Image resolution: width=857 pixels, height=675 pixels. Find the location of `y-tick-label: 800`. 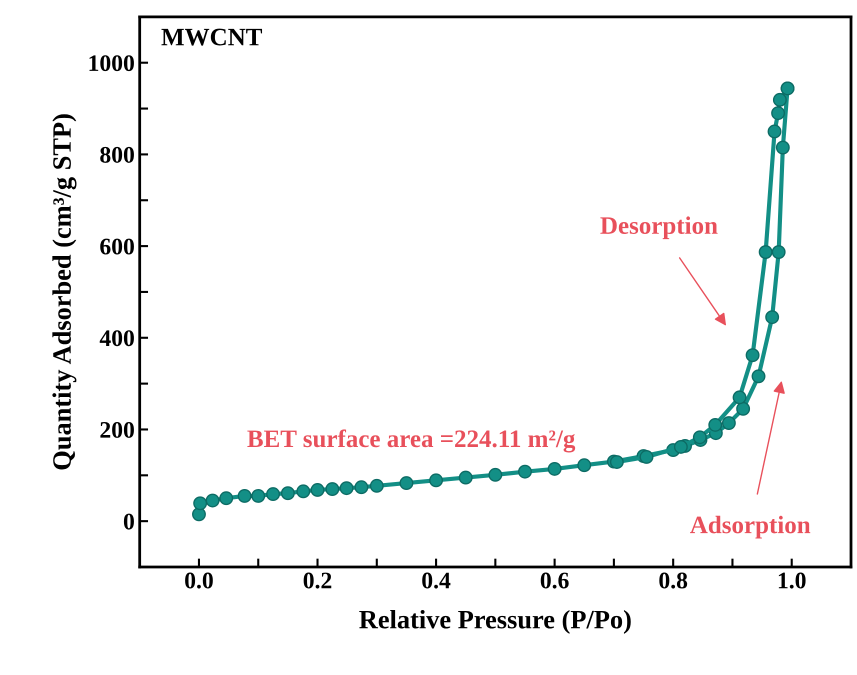

y-tick-label: 800 is located at coordinates (117, 154).